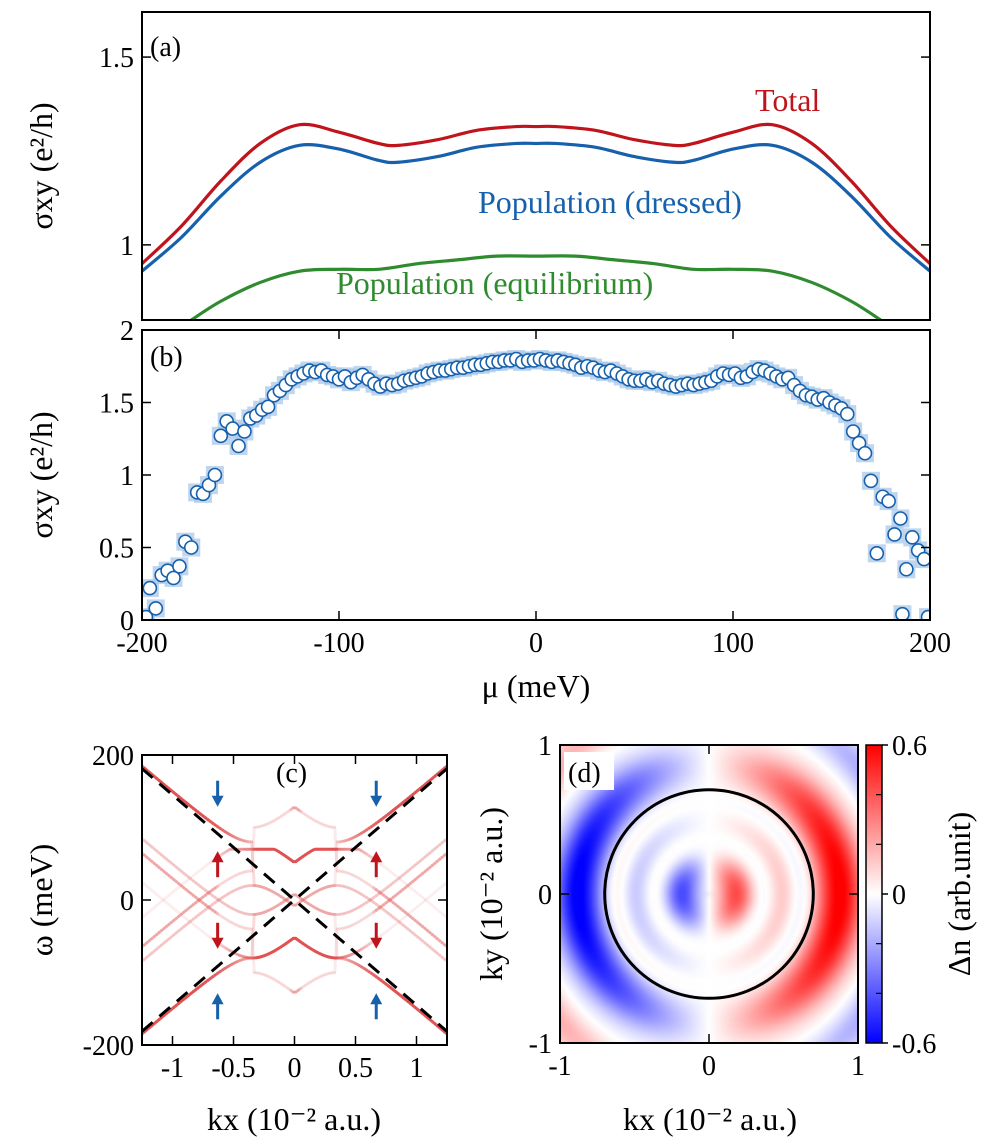  Describe the element at coordinates (589, 771) in the screenshot. I see `panel-d-label-bg` at that location.